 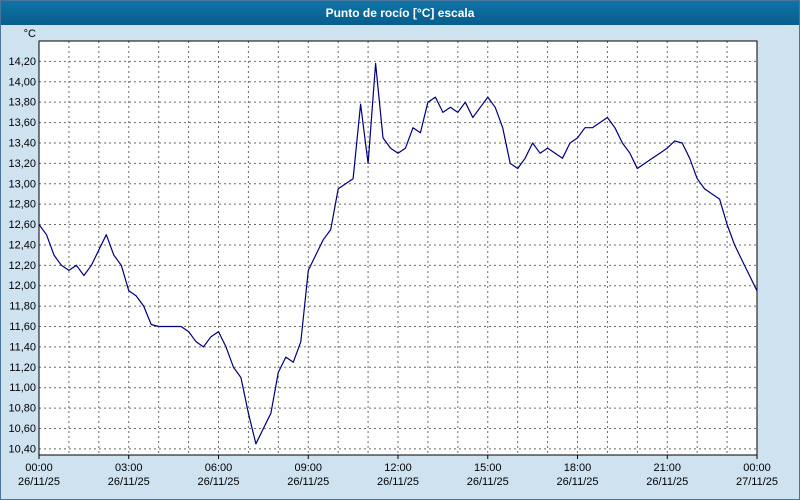 I want to click on window-title: Punto de rocío [°C] escala, so click(x=400, y=13).